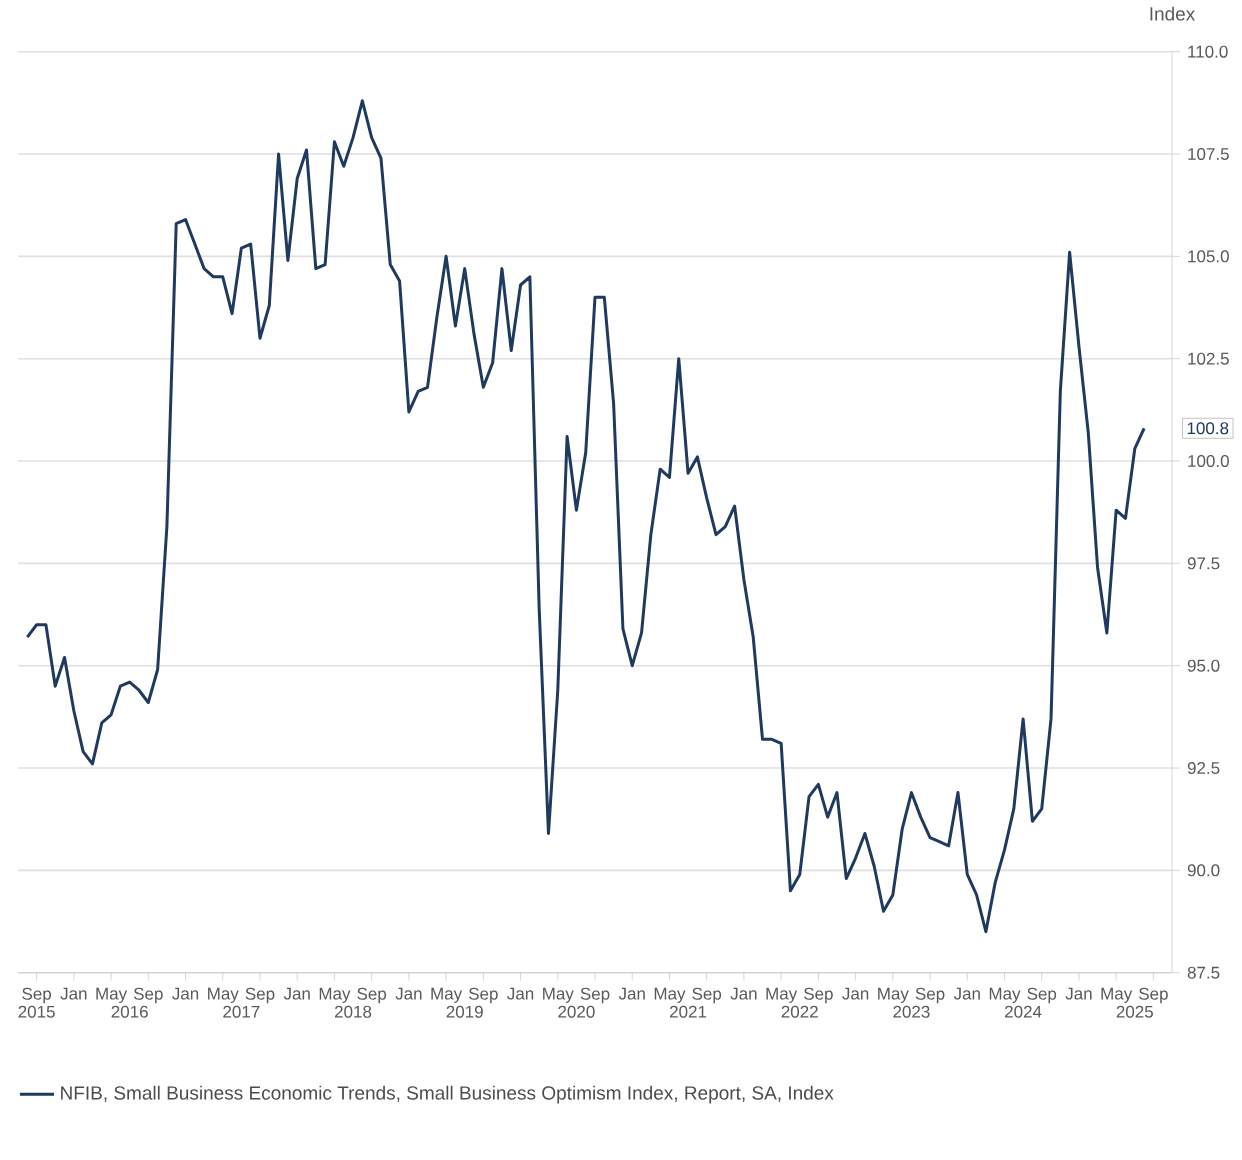 Image resolution: width=1242 pixels, height=1160 pixels. I want to click on y-tick-label: 90.0, so click(1203, 870).